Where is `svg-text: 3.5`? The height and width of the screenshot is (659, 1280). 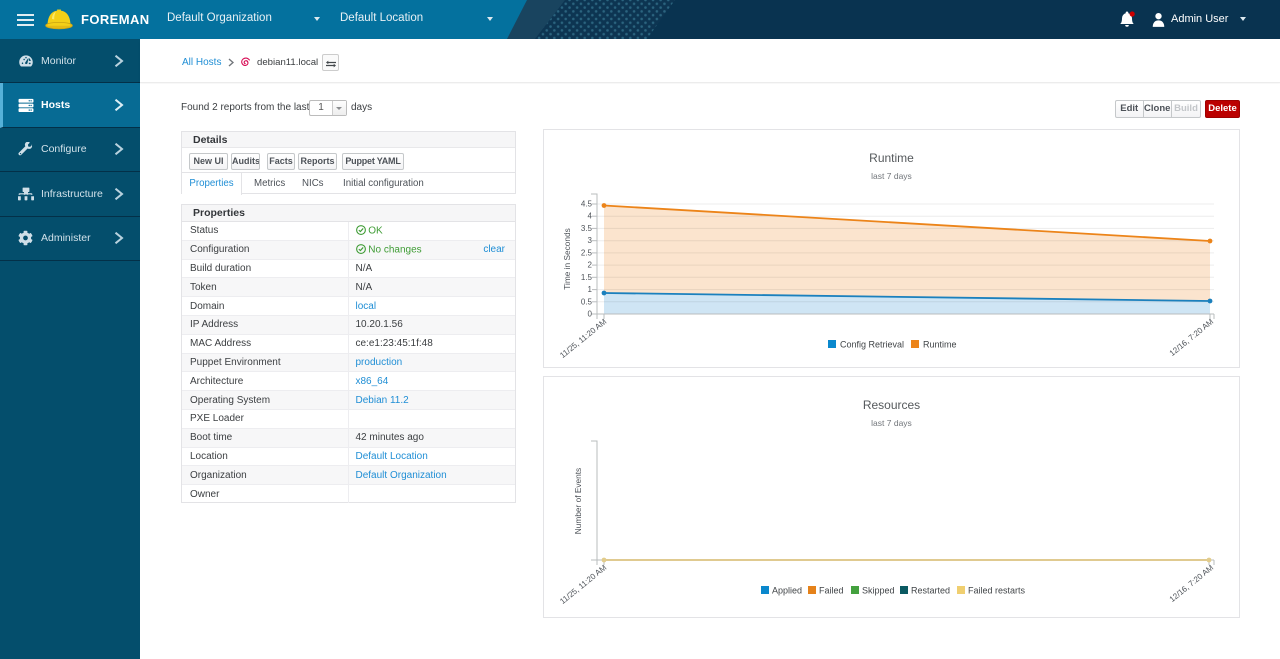 svg-text: 3.5 is located at coordinates (587, 228).